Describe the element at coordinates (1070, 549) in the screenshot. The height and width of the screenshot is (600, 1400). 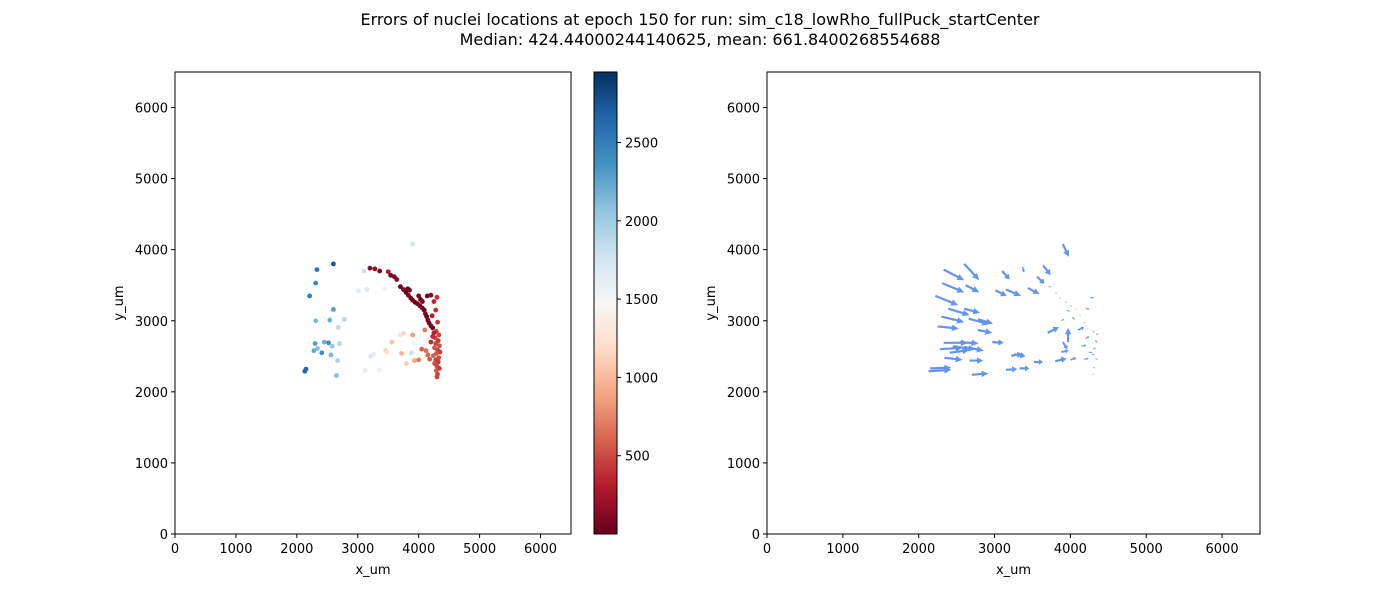
I see `quiver-xtick-label: 4000` at that location.